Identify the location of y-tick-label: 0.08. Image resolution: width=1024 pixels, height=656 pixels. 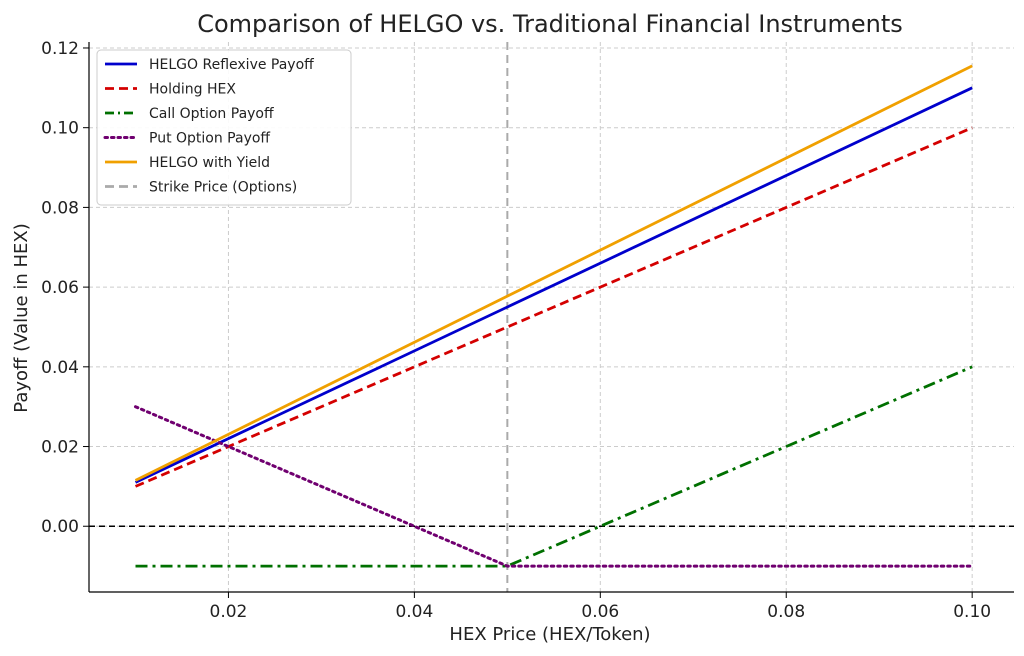
(60, 208).